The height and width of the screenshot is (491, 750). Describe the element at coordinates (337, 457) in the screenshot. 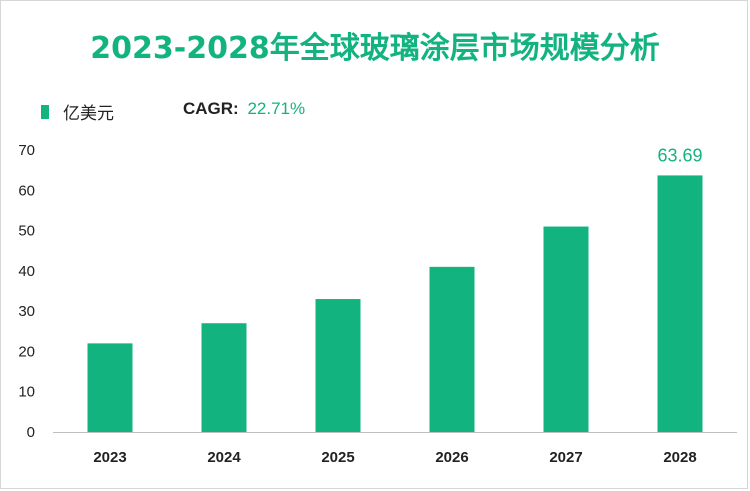

I see `x-tick-label: 2025` at that location.